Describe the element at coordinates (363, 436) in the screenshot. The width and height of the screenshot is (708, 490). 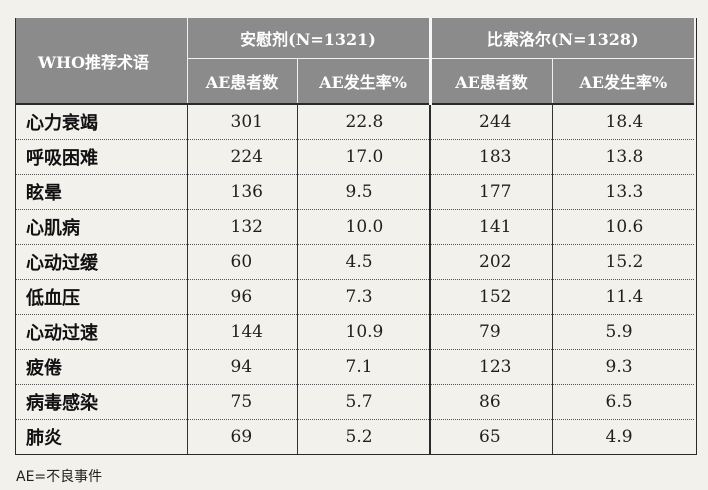
I see `cell-placebo-ae-rate: 5.2` at that location.